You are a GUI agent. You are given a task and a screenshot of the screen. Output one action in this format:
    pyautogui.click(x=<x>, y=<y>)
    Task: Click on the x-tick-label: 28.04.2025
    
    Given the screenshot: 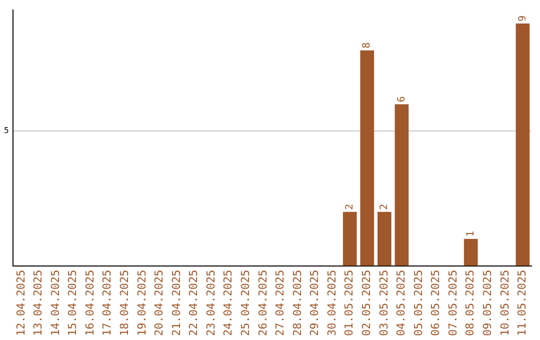 What is the action you would take?
    pyautogui.click(x=297, y=303)
    